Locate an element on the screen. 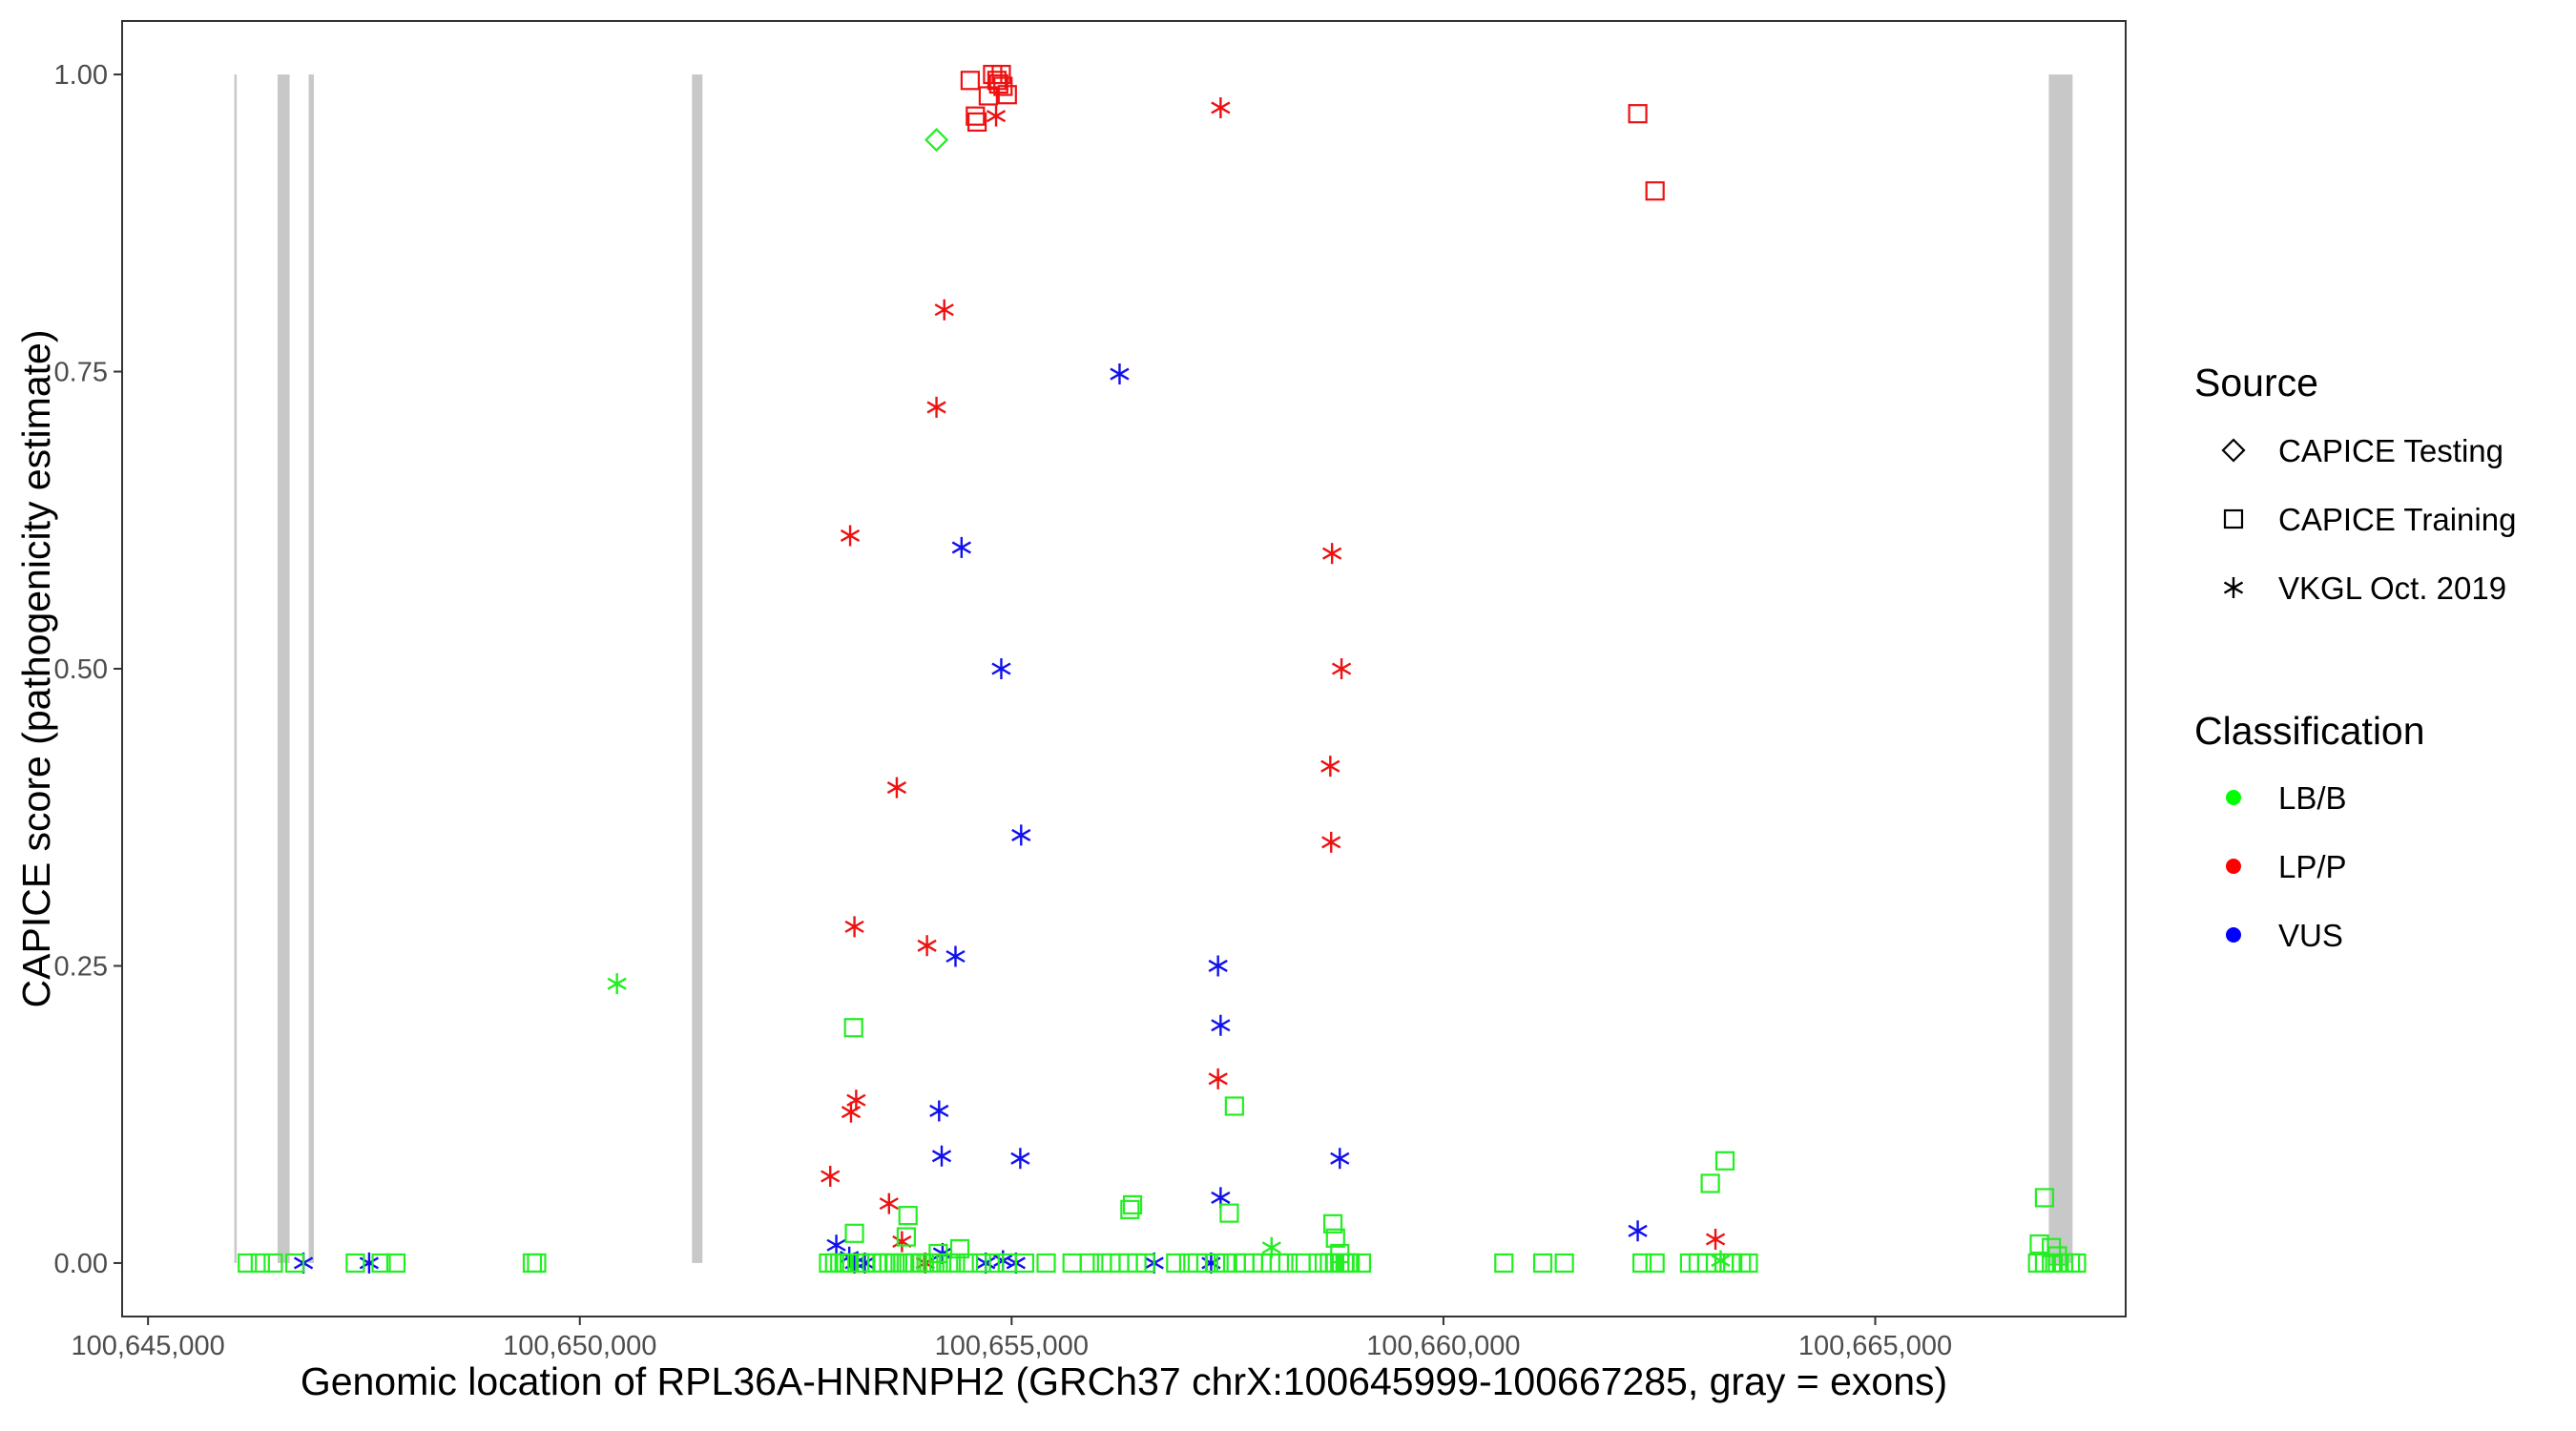 Image resolution: width=2576 pixels, height=1431 pixels. legend-classification: Classification LB/B LP/P VUS is located at coordinates (2309, 831).